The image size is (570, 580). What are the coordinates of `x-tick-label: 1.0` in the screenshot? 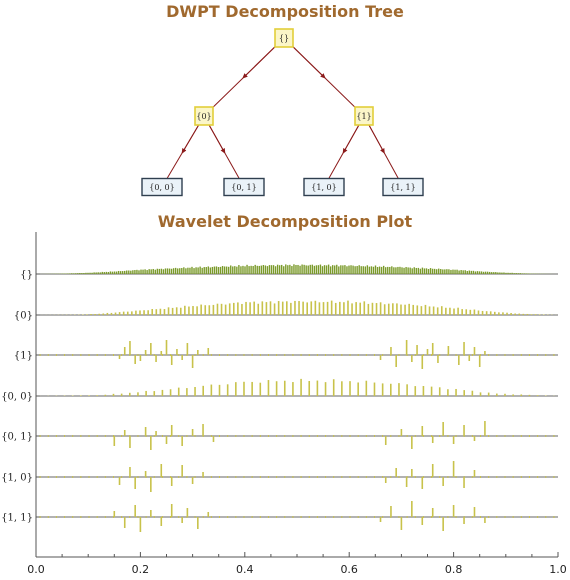 It's located at (558, 569).